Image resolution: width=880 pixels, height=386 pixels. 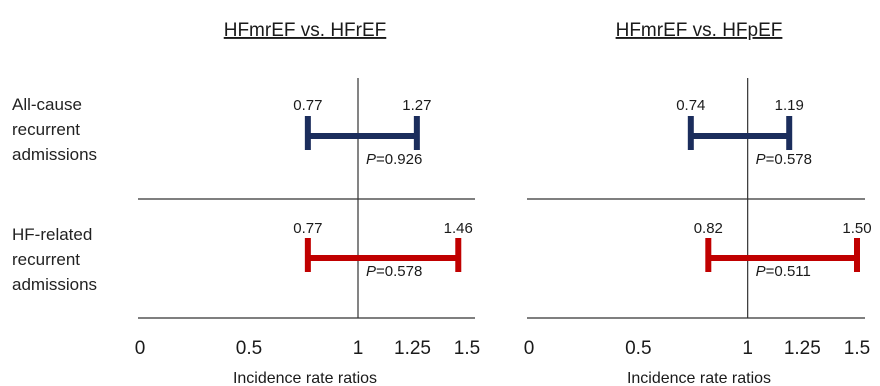 What do you see at coordinates (416, 105) in the screenshot?
I see `ci-upper-label: 1.27` at bounding box center [416, 105].